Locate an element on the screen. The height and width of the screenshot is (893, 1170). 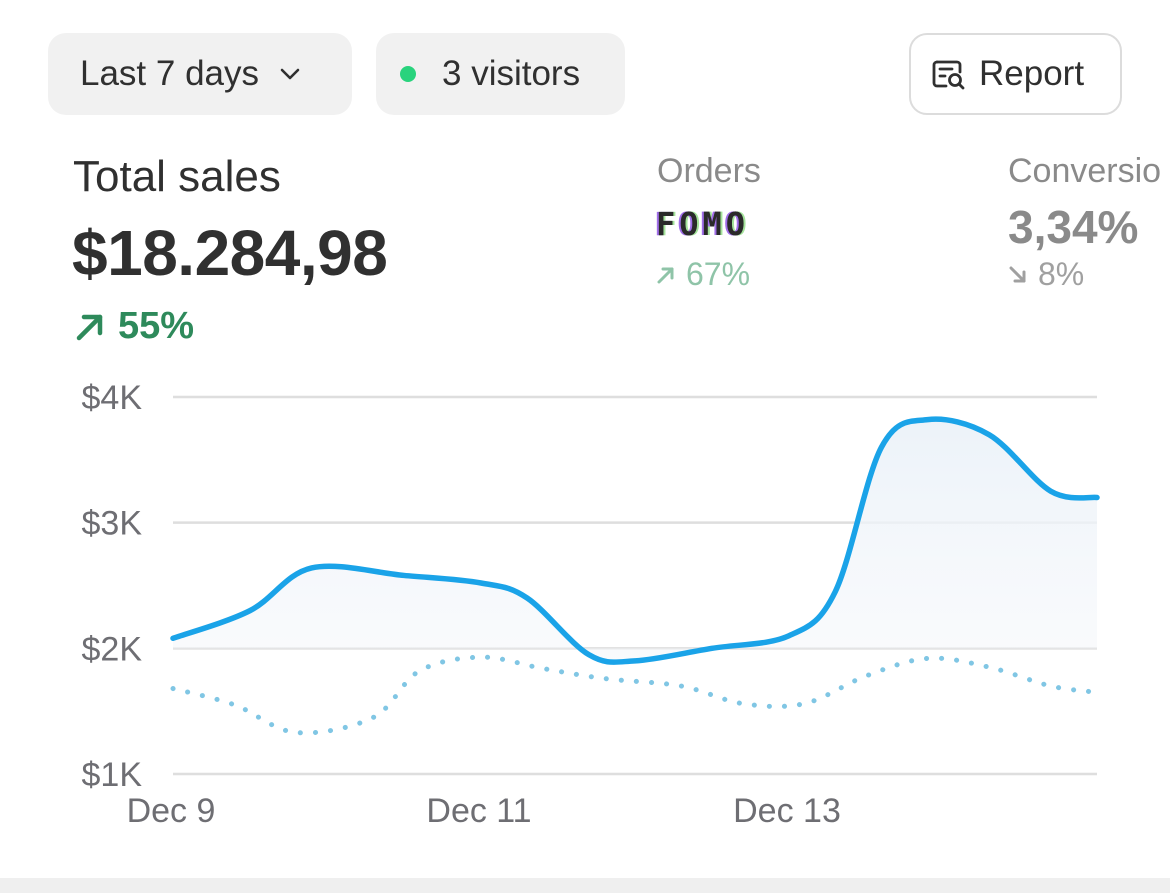
orders-change: 67% is located at coordinates (703, 274).